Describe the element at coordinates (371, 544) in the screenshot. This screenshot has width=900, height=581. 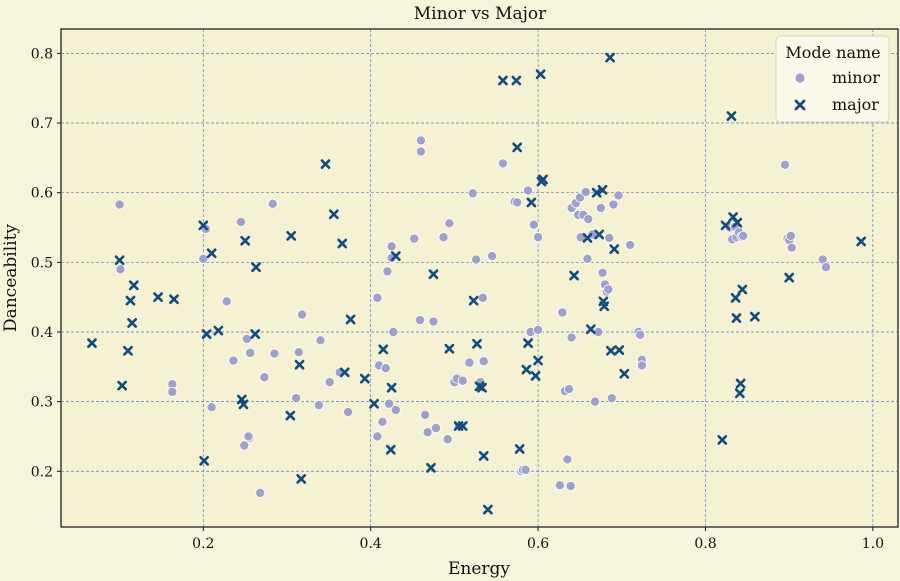
I see `x-tick-label: 0.4` at that location.